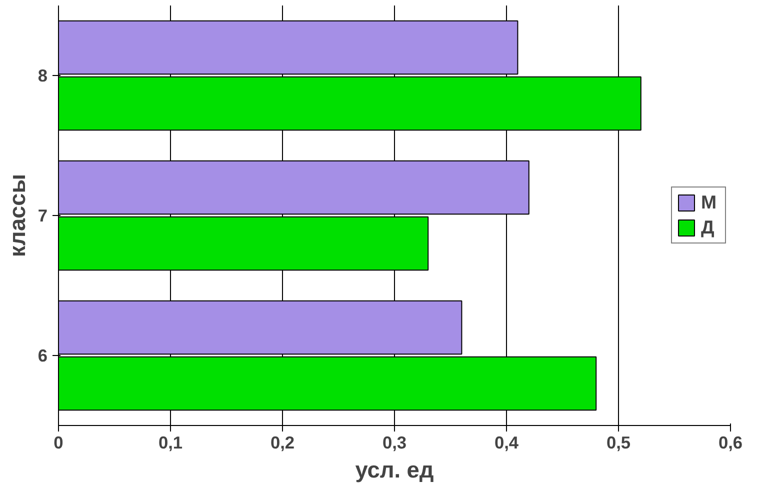 Image resolution: width=775 pixels, height=492 pixels. Describe the element at coordinates (709, 203) in the screenshot. I see `legend-label: М` at that location.